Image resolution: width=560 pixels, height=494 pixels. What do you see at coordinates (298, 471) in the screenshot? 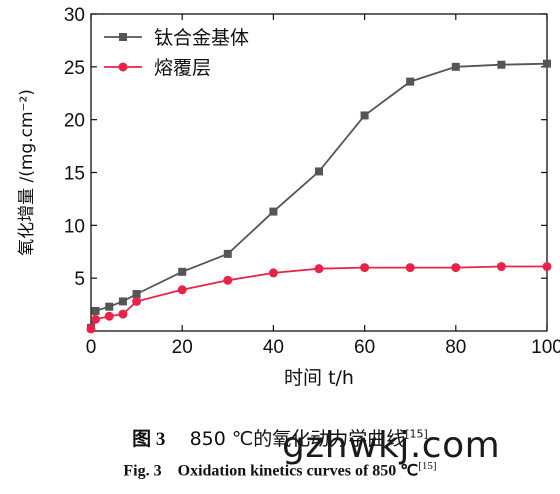
I see `caption-en-text: Oxidation kinetics curves of 850 ℃` at bounding box center [298, 471].